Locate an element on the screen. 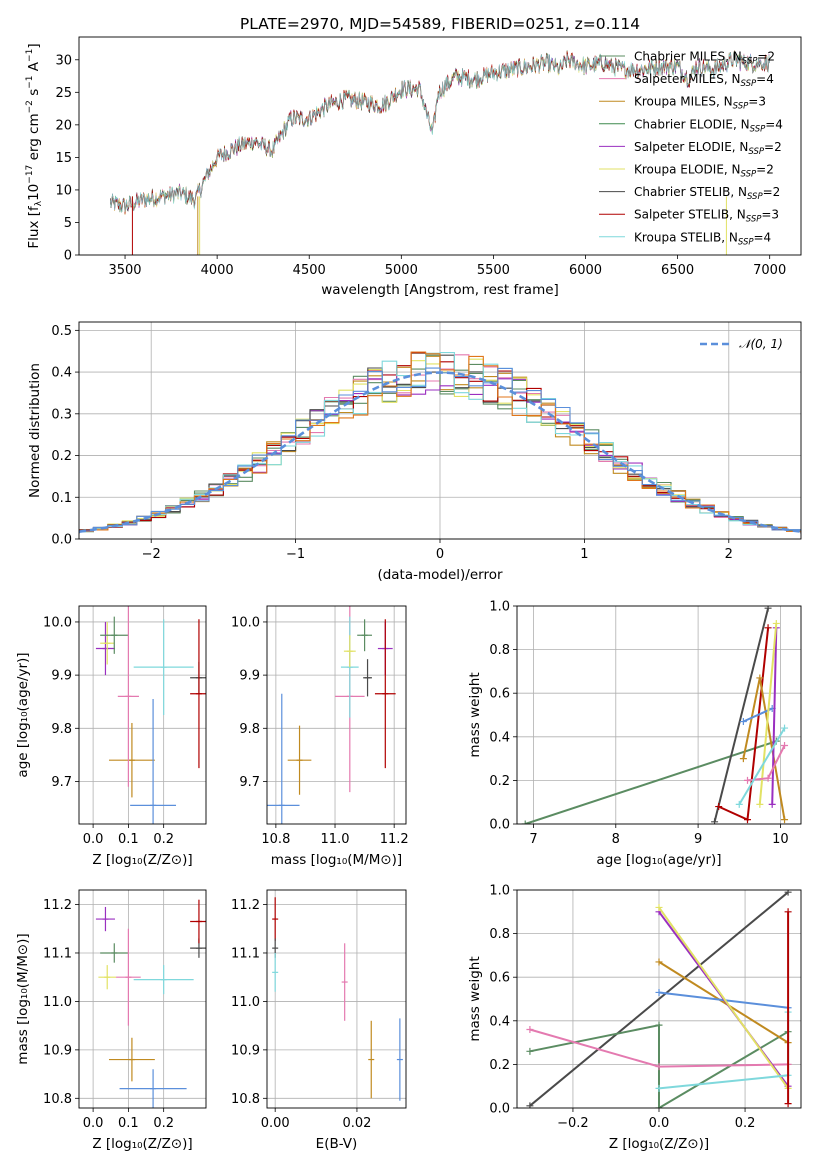  y-axis-label: Flux [fλ10−17 erg cm−2 s−1 A−1] is located at coordinates (34, 145).